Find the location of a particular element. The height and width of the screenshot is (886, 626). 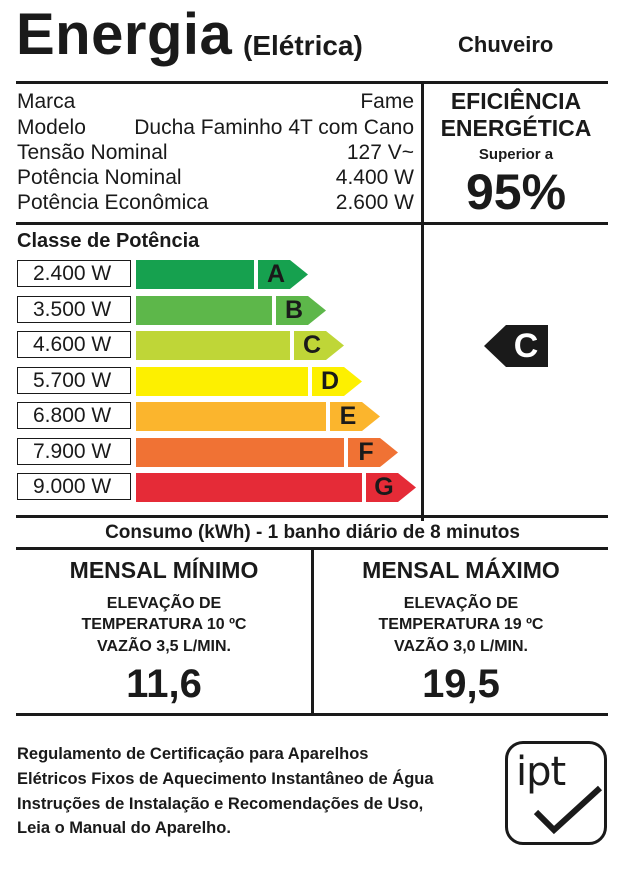

mensal-maximo-heading: MENSAL MÁXIMO is located at coordinates (461, 570).